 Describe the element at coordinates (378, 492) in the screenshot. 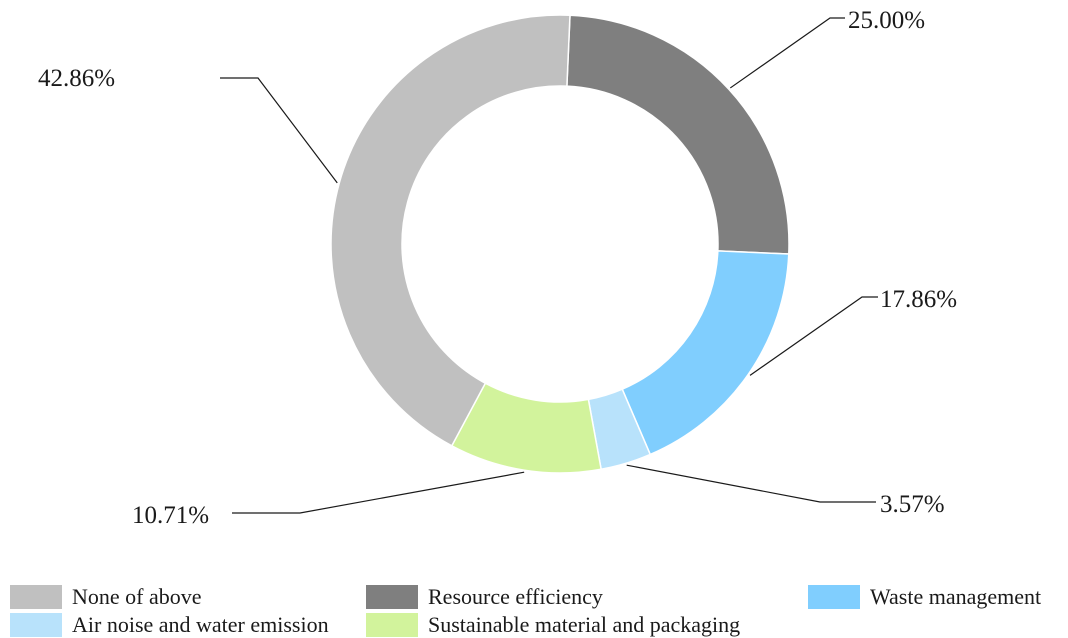

I see `leader-line-sustainable-material-and-packaging` at that location.